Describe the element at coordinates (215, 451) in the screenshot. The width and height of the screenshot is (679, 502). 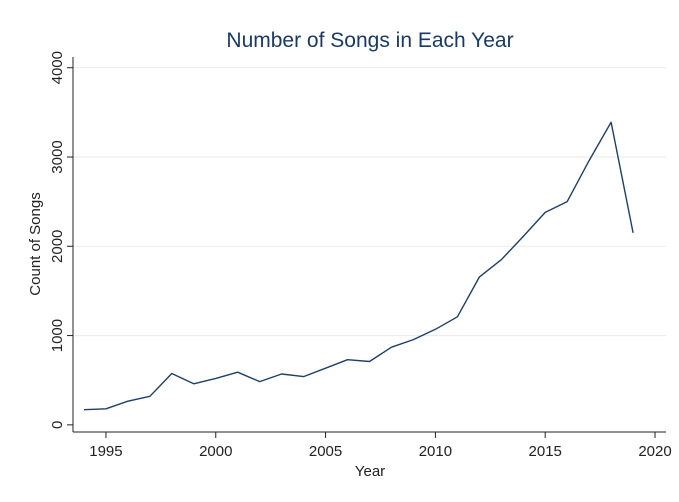
I see `x-tick-label-2000: 2000` at that location.